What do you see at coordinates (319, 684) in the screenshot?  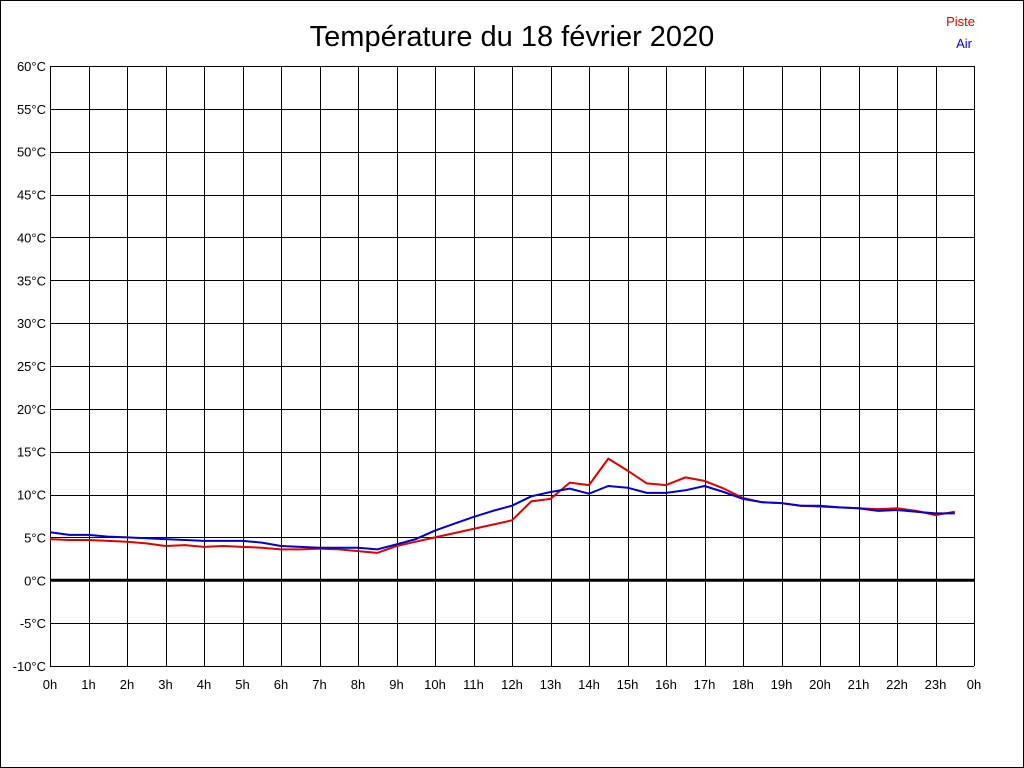 I see `x-tick-label: 7h` at bounding box center [319, 684].